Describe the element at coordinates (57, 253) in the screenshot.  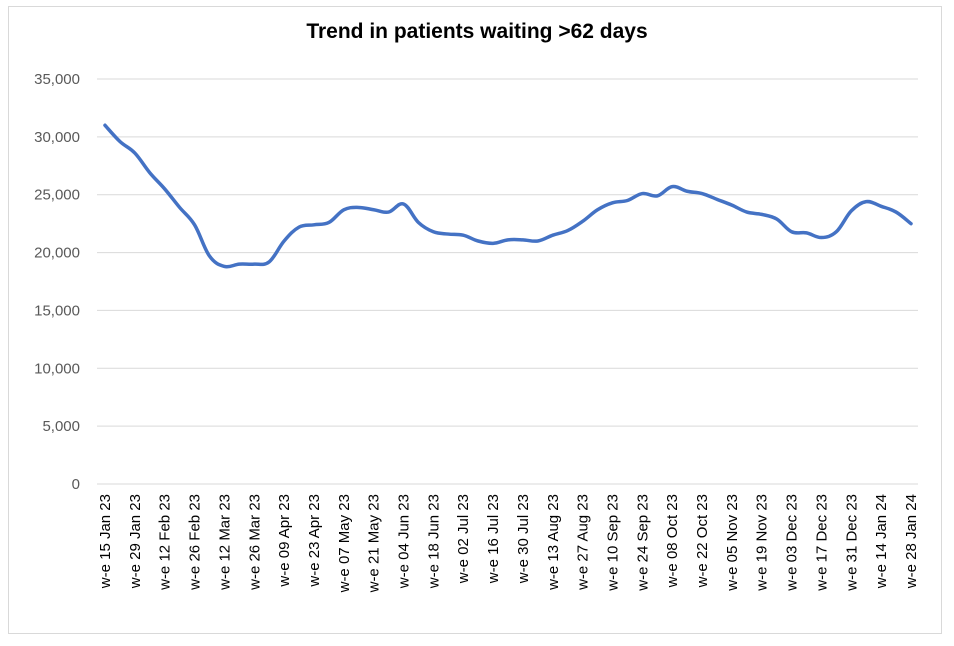
I see `y-tick-label: 20,000` at that location.